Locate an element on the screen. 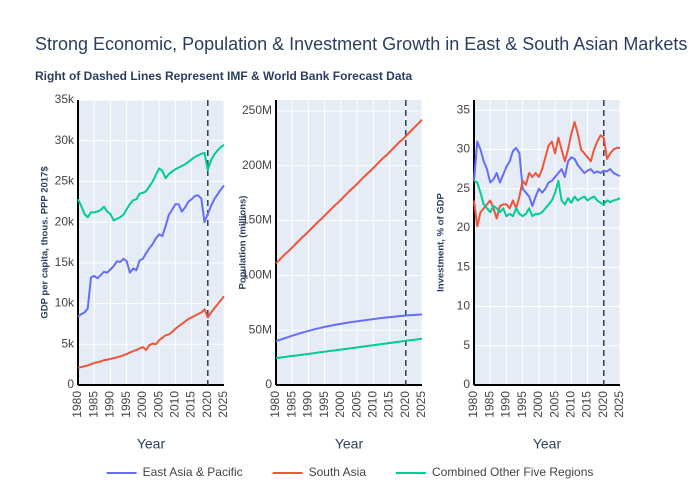  y-tick-label: 25k is located at coordinates (65, 181).